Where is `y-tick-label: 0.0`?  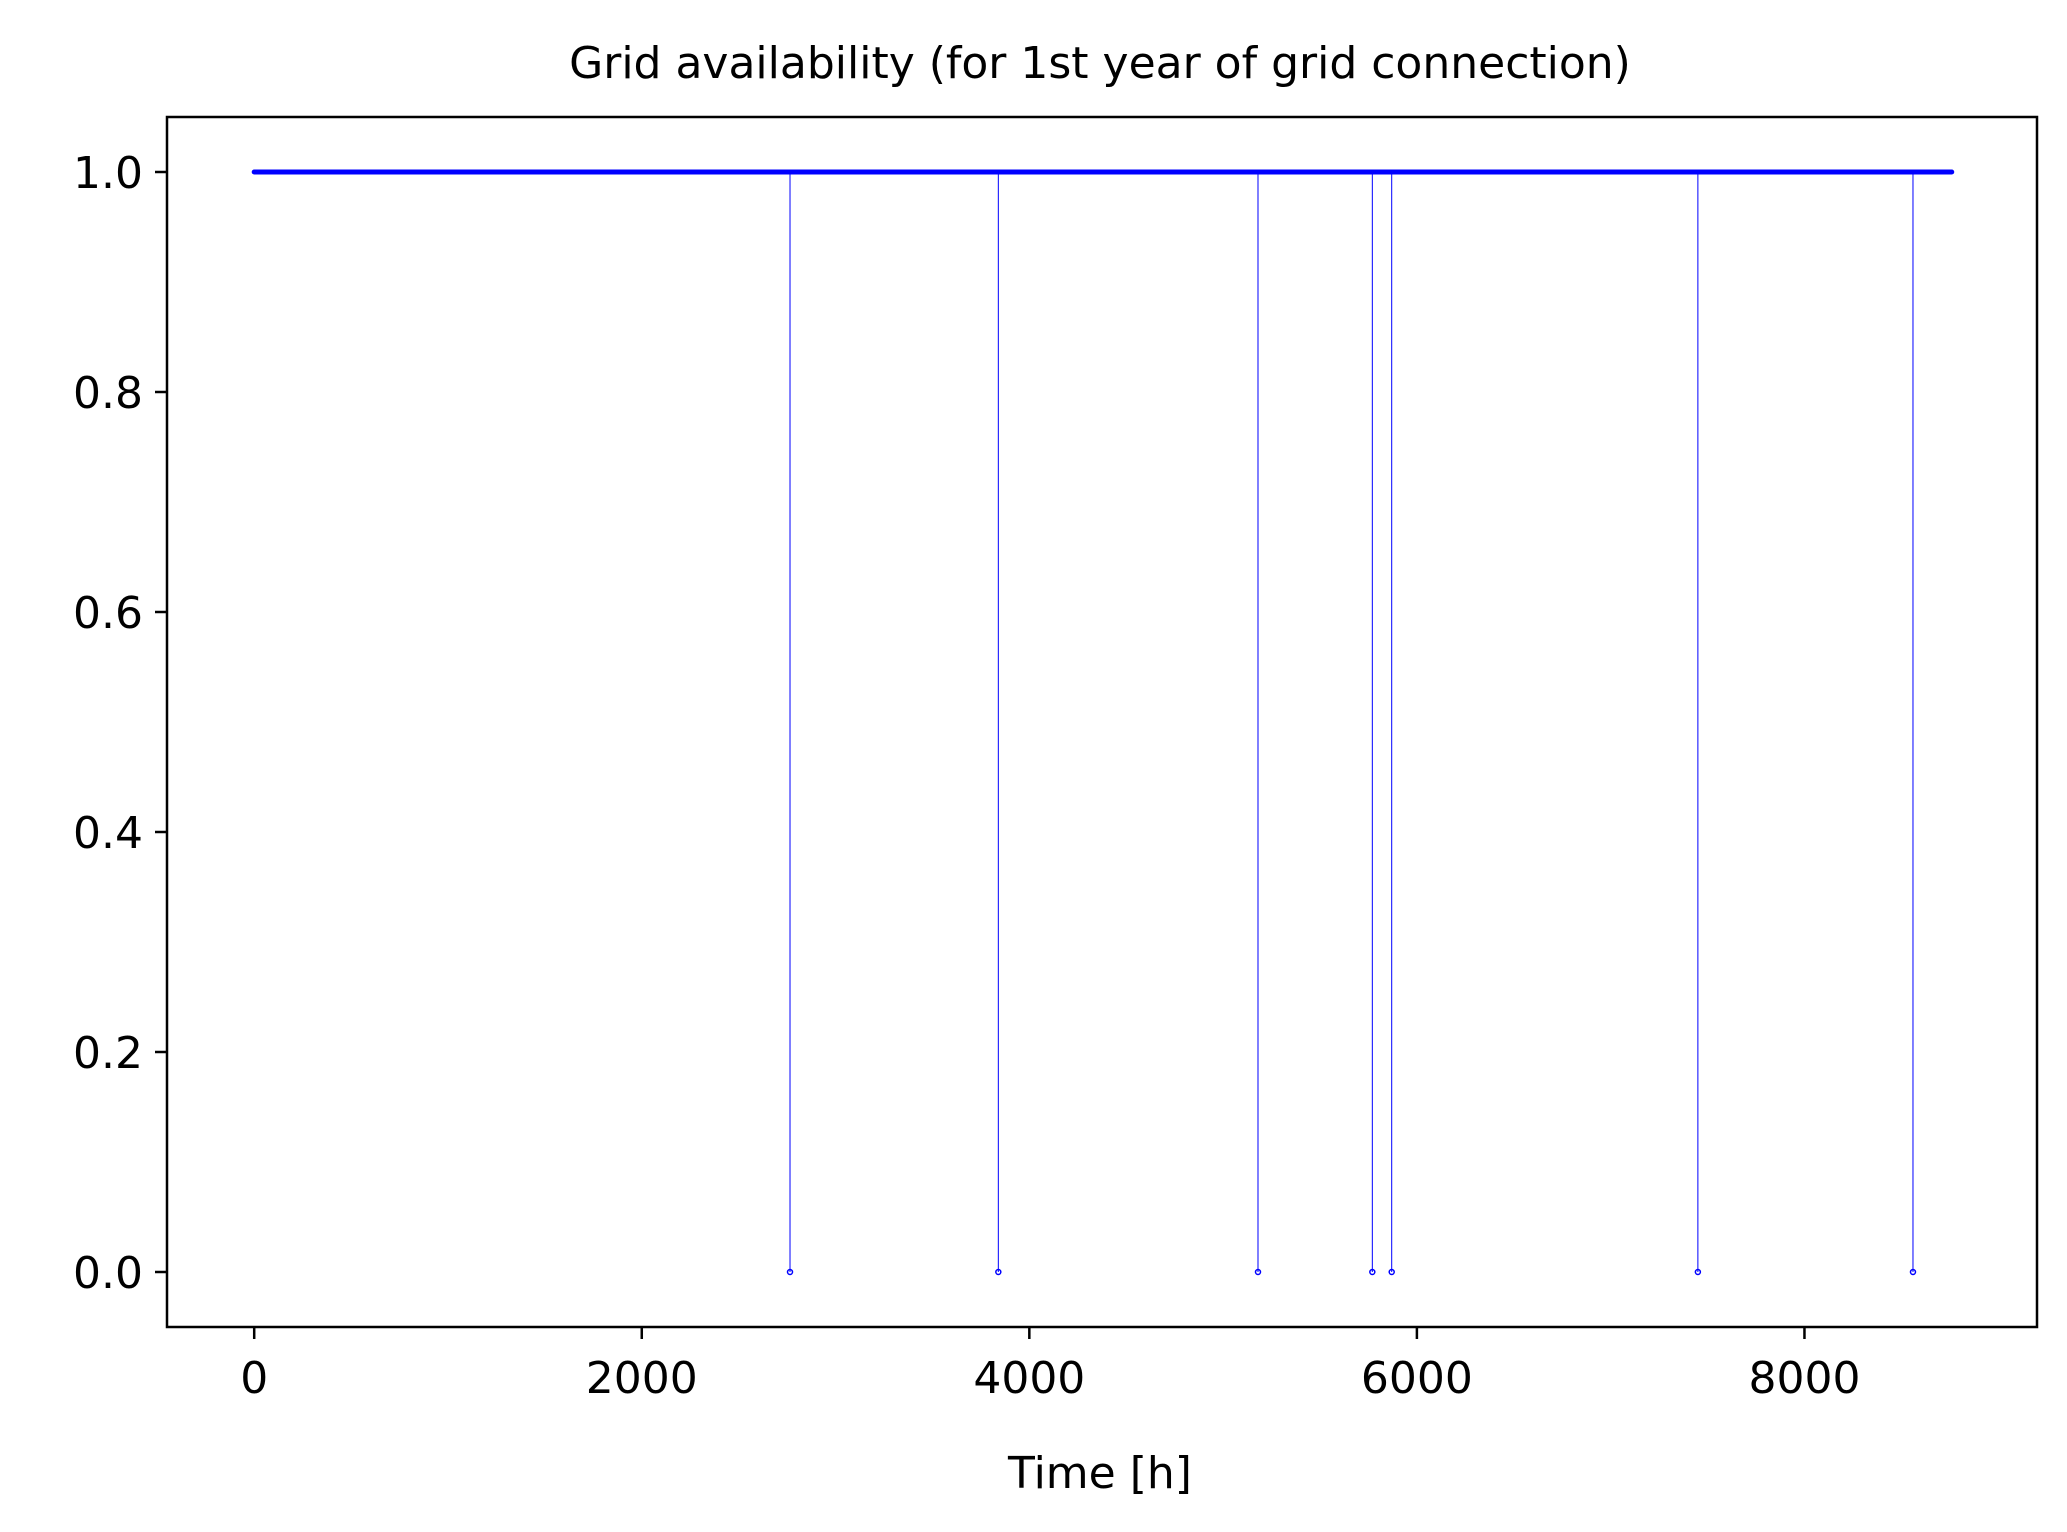 y-tick-label: 0.0 is located at coordinates (108, 1273).